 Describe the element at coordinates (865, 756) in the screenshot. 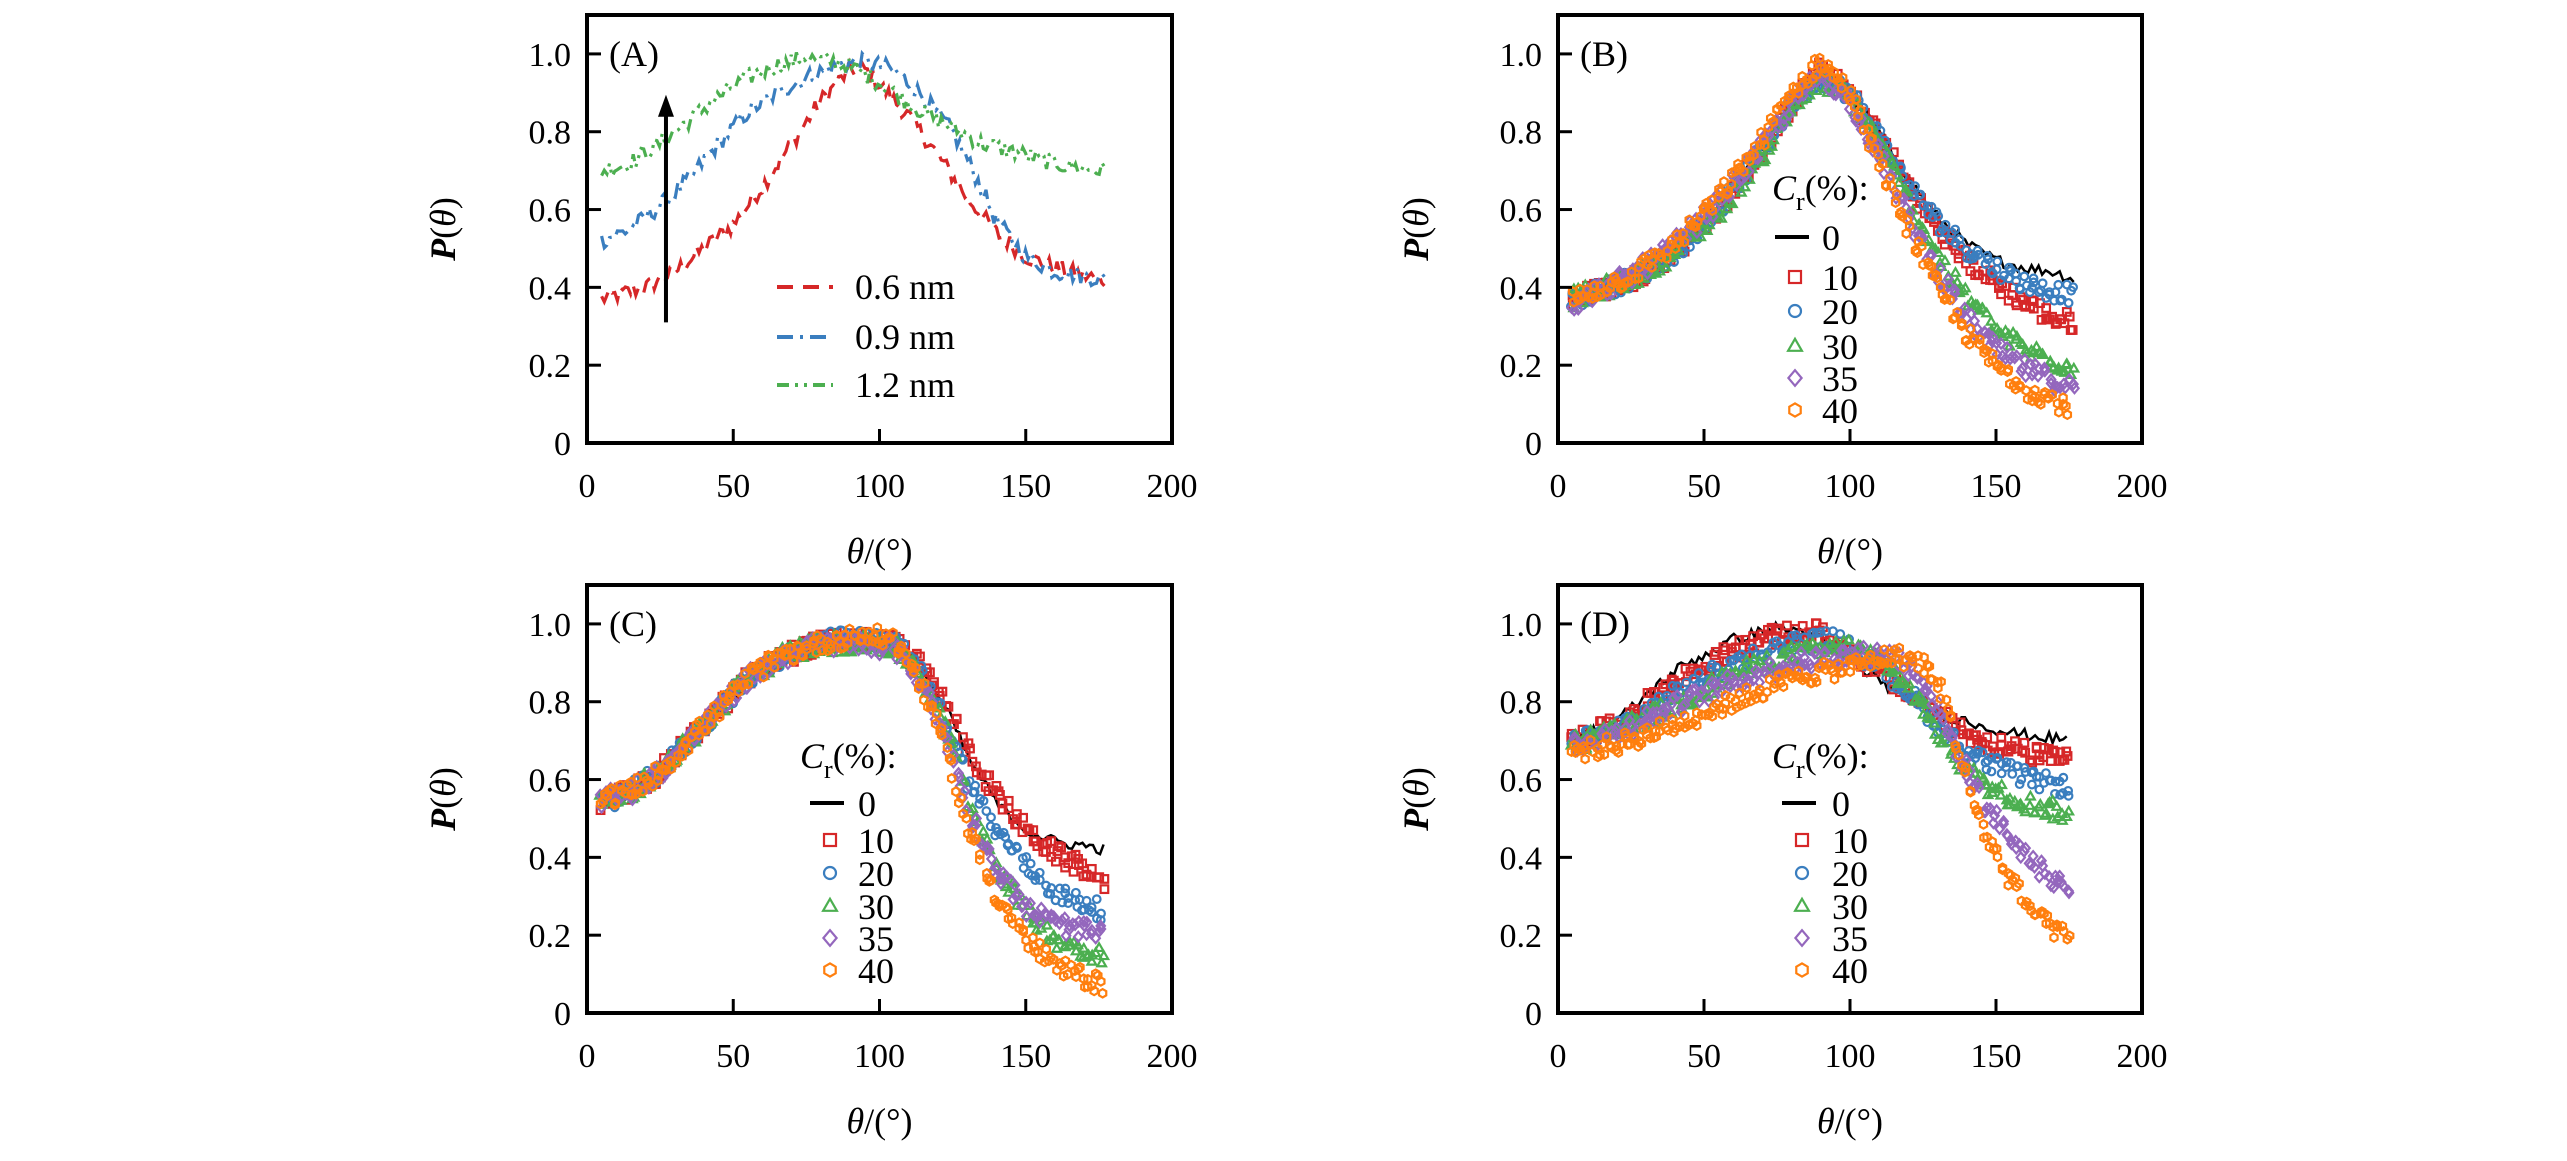

I see `legend-title-unit: (%):` at that location.